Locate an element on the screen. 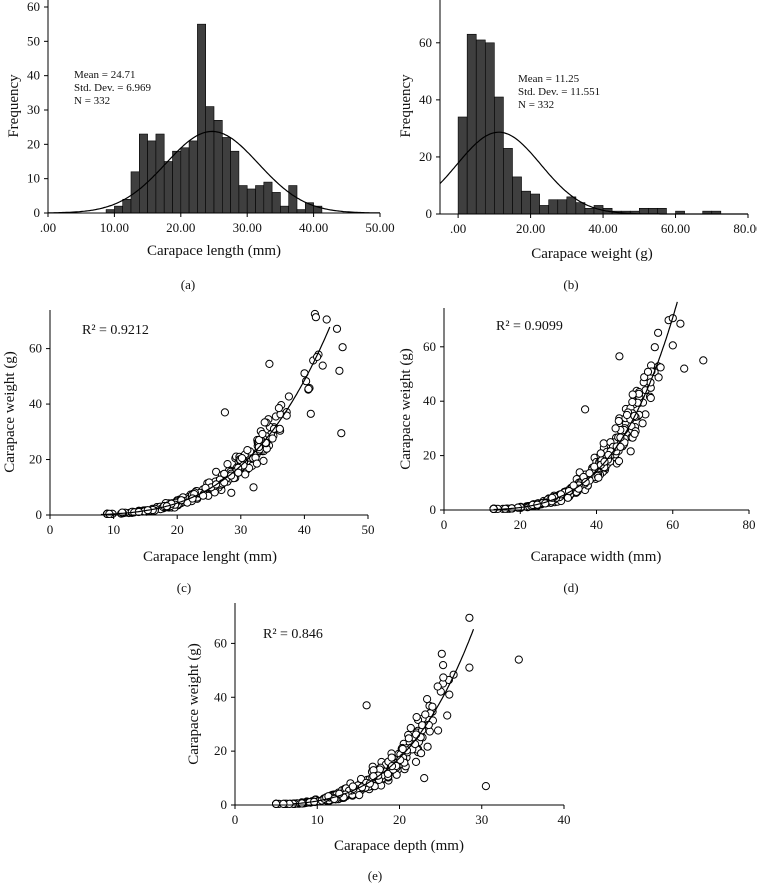  x-tick-label: 10 is located at coordinates (317, 819).